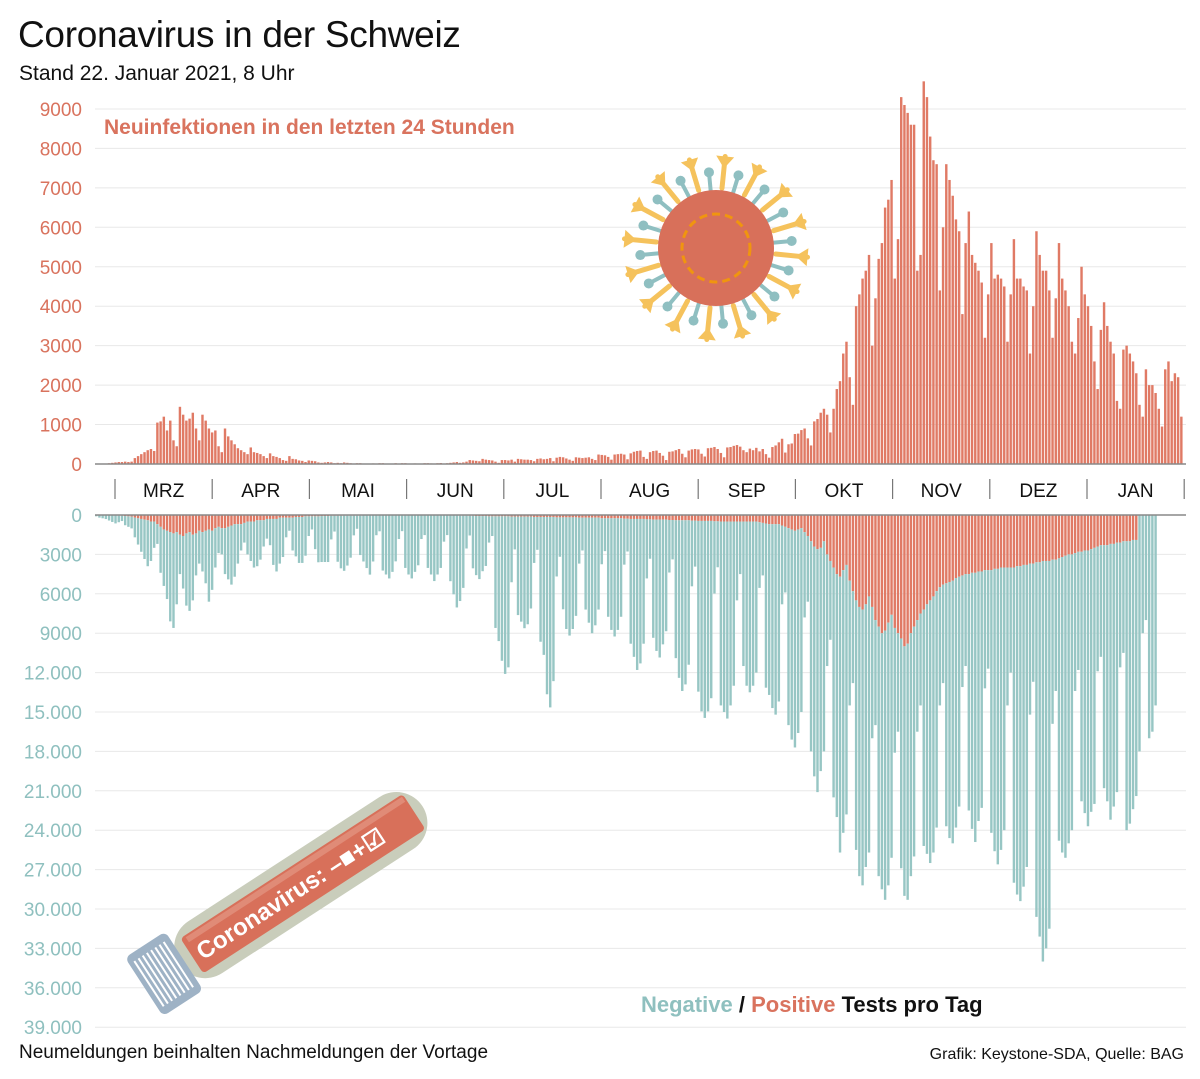 Image resolution: width=1200 pixels, height=1079 pixels. I want to click on y-tick-label-top: 6000, so click(61, 228).